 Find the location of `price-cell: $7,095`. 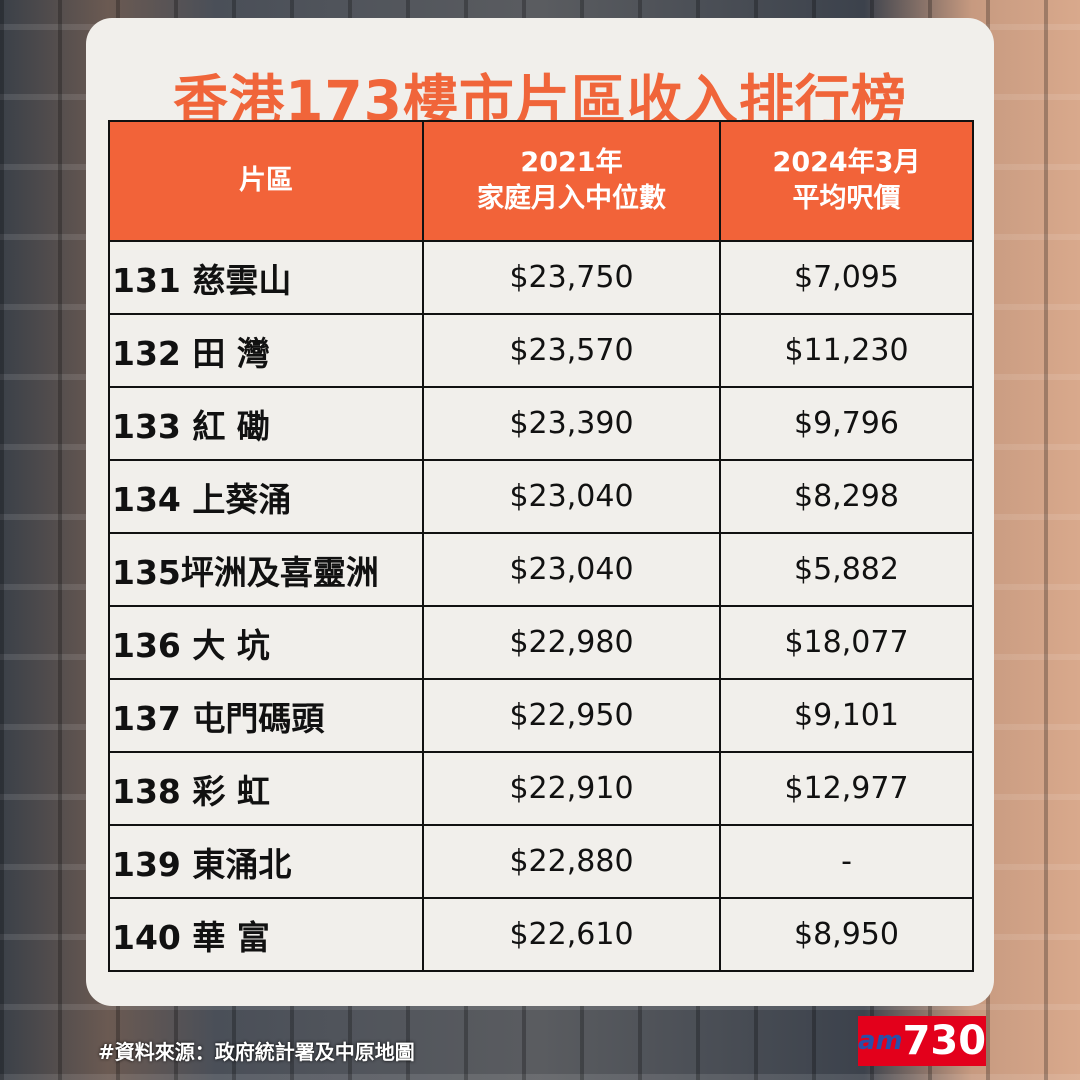

price-cell: $7,095 is located at coordinates (846, 277).